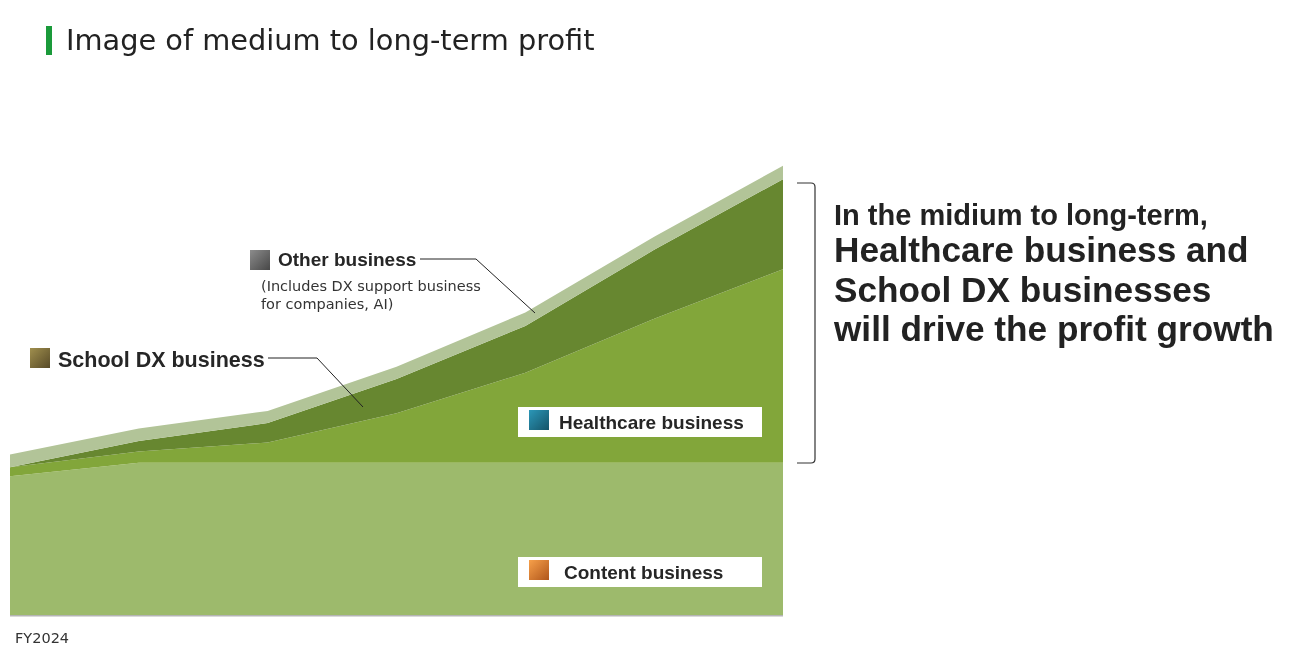  What do you see at coordinates (347, 259) in the screenshot?
I see `legend-label: Other business` at bounding box center [347, 259].